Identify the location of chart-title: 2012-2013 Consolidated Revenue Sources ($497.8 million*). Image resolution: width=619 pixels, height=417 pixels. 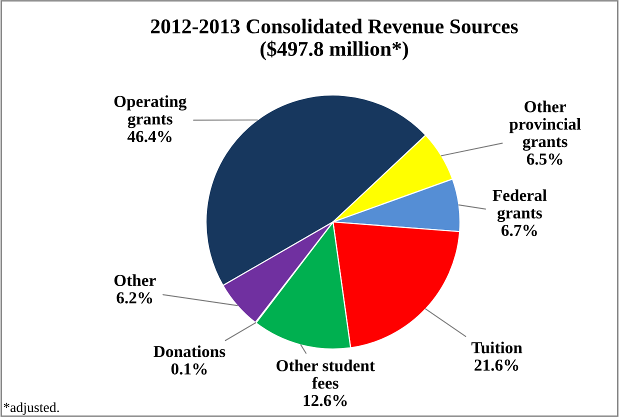
(334, 39).